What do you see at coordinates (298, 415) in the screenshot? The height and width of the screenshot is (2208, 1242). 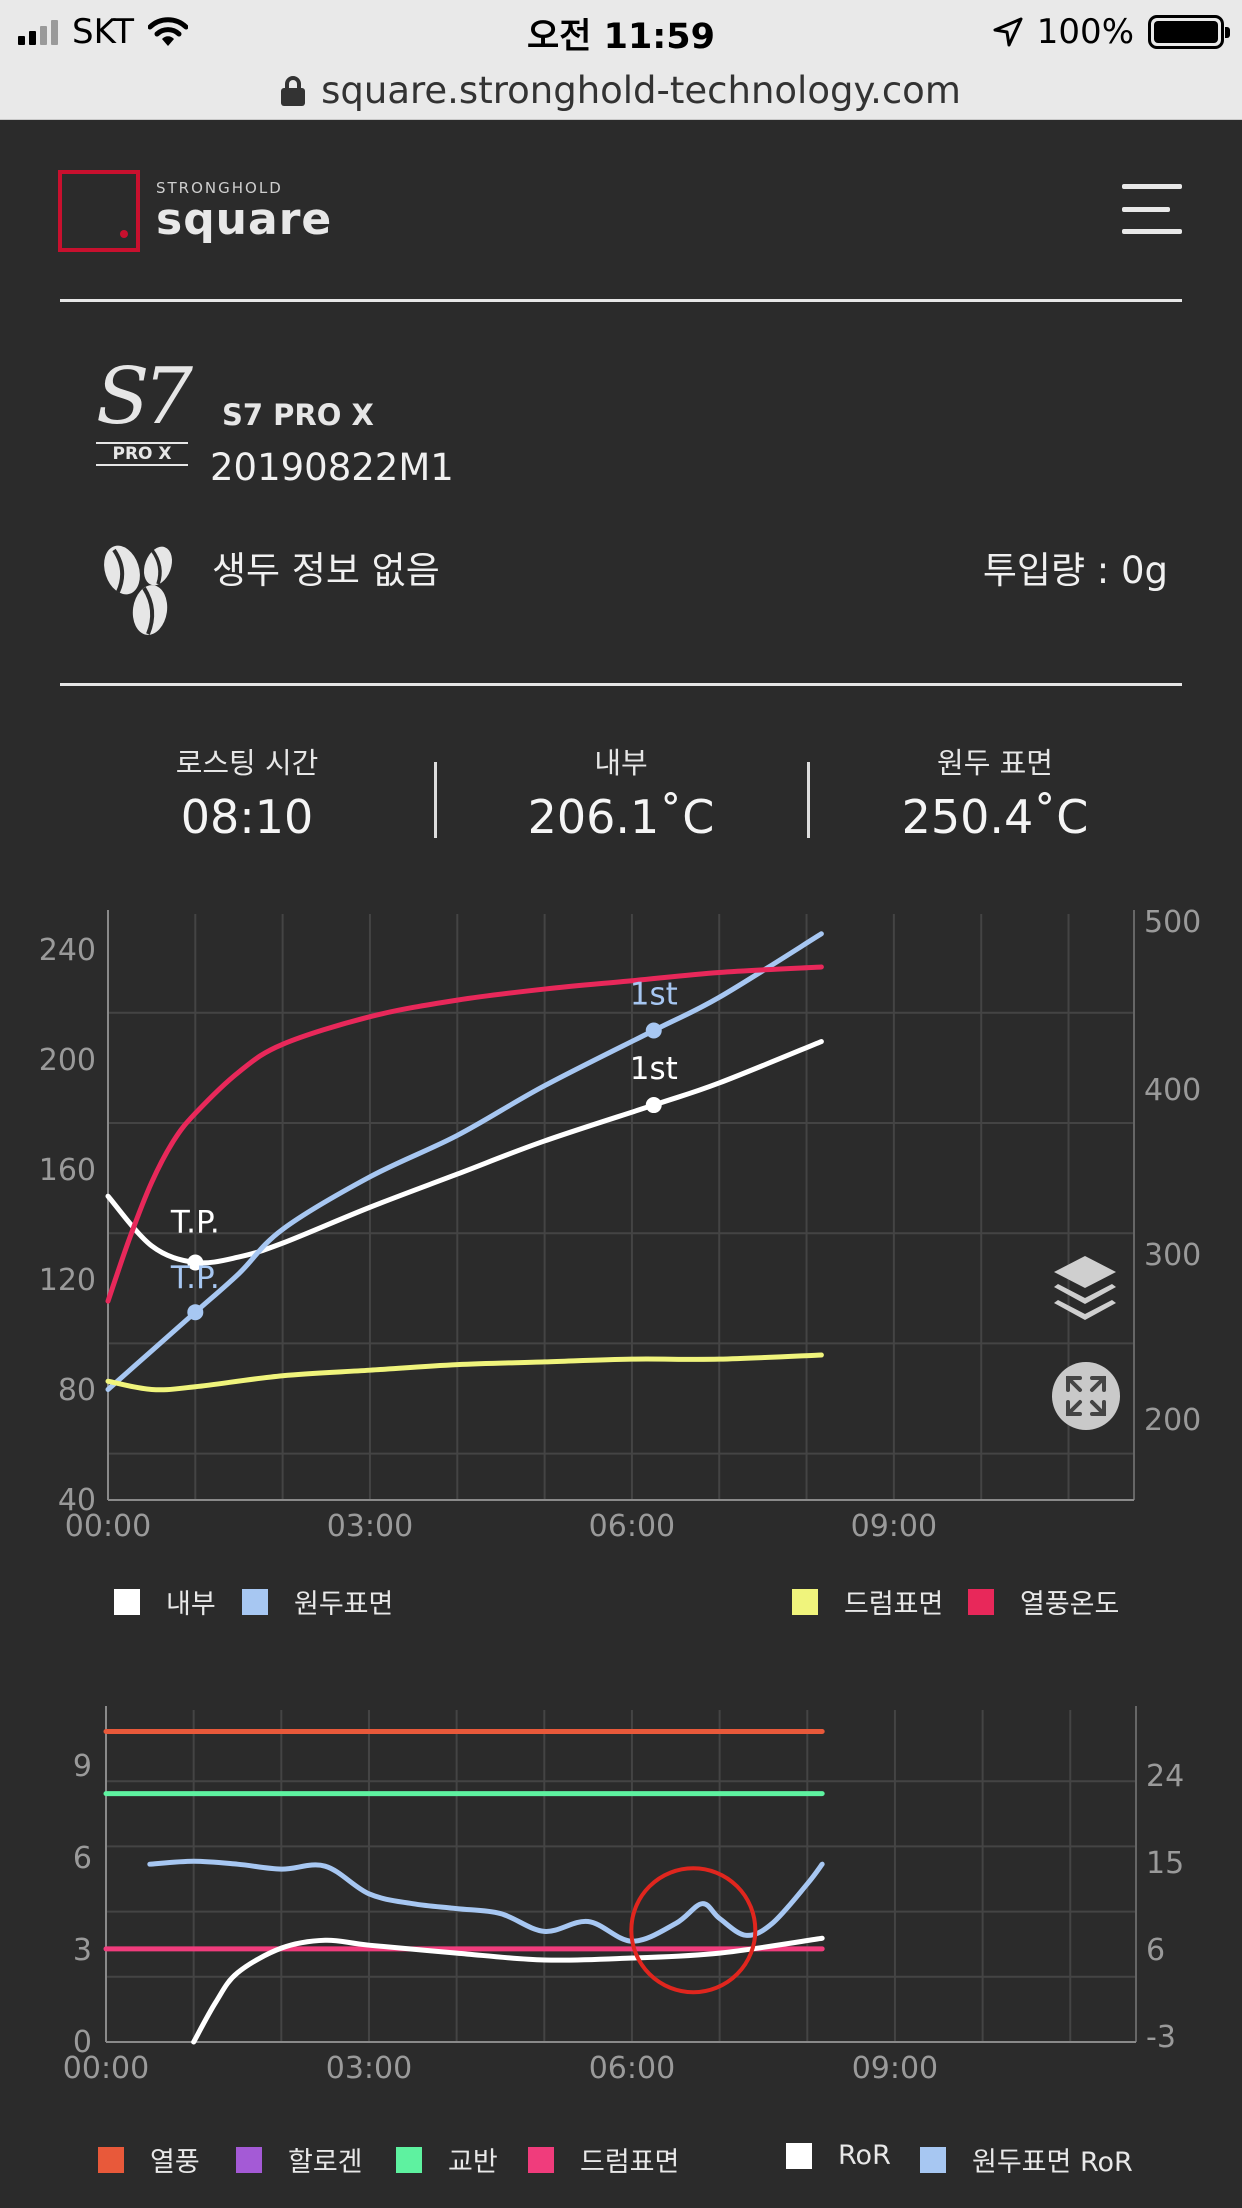 I see `machine-model: S7 PRO X` at bounding box center [298, 415].